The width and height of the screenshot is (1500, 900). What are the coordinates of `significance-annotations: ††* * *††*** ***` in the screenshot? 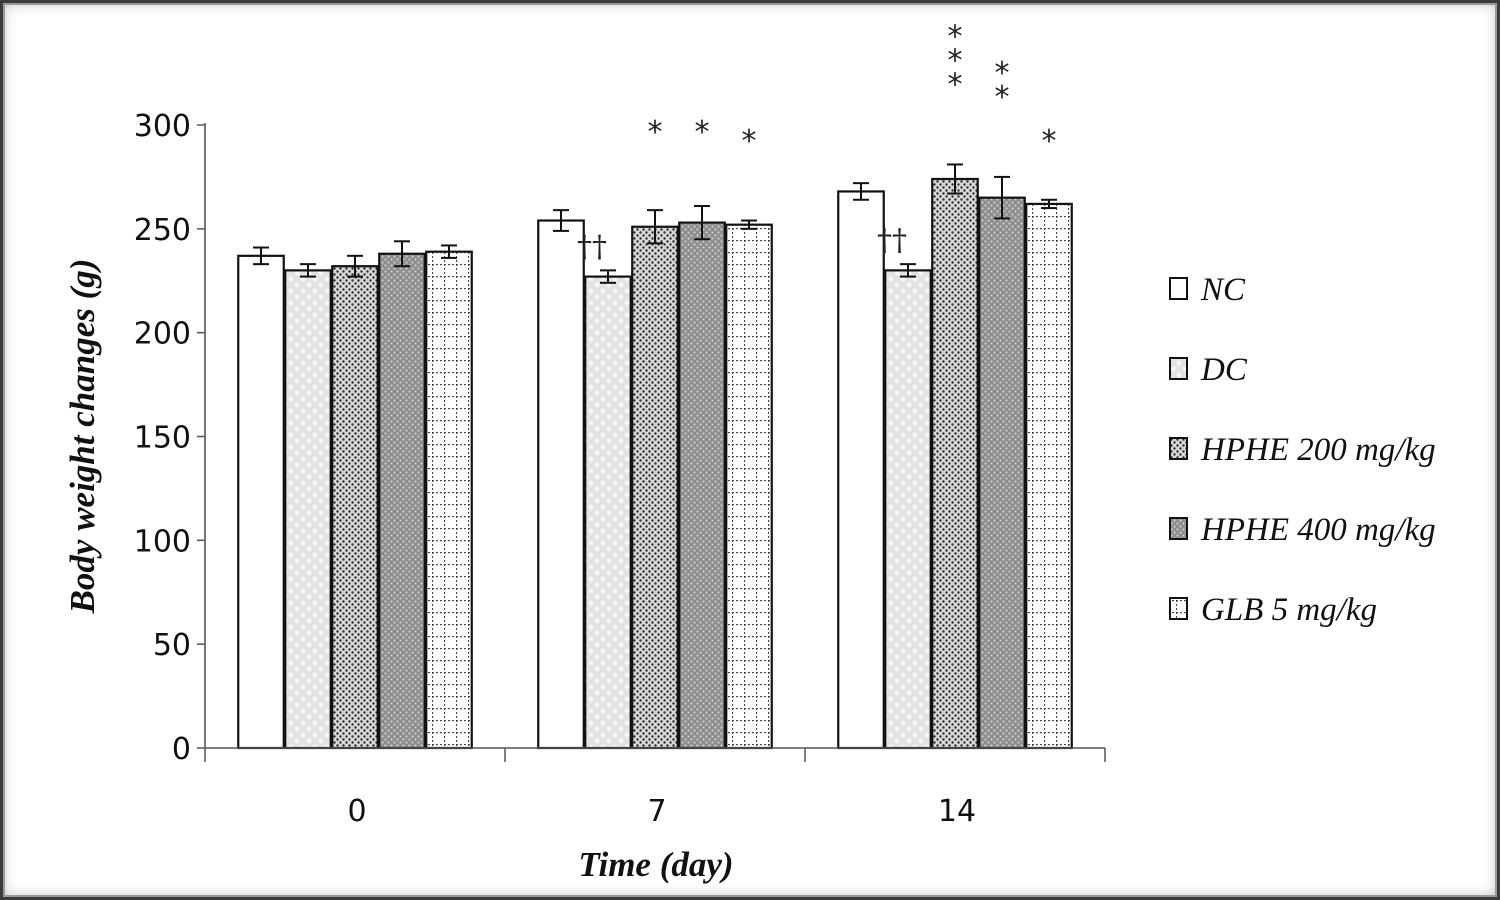 It's located at (817, 141).